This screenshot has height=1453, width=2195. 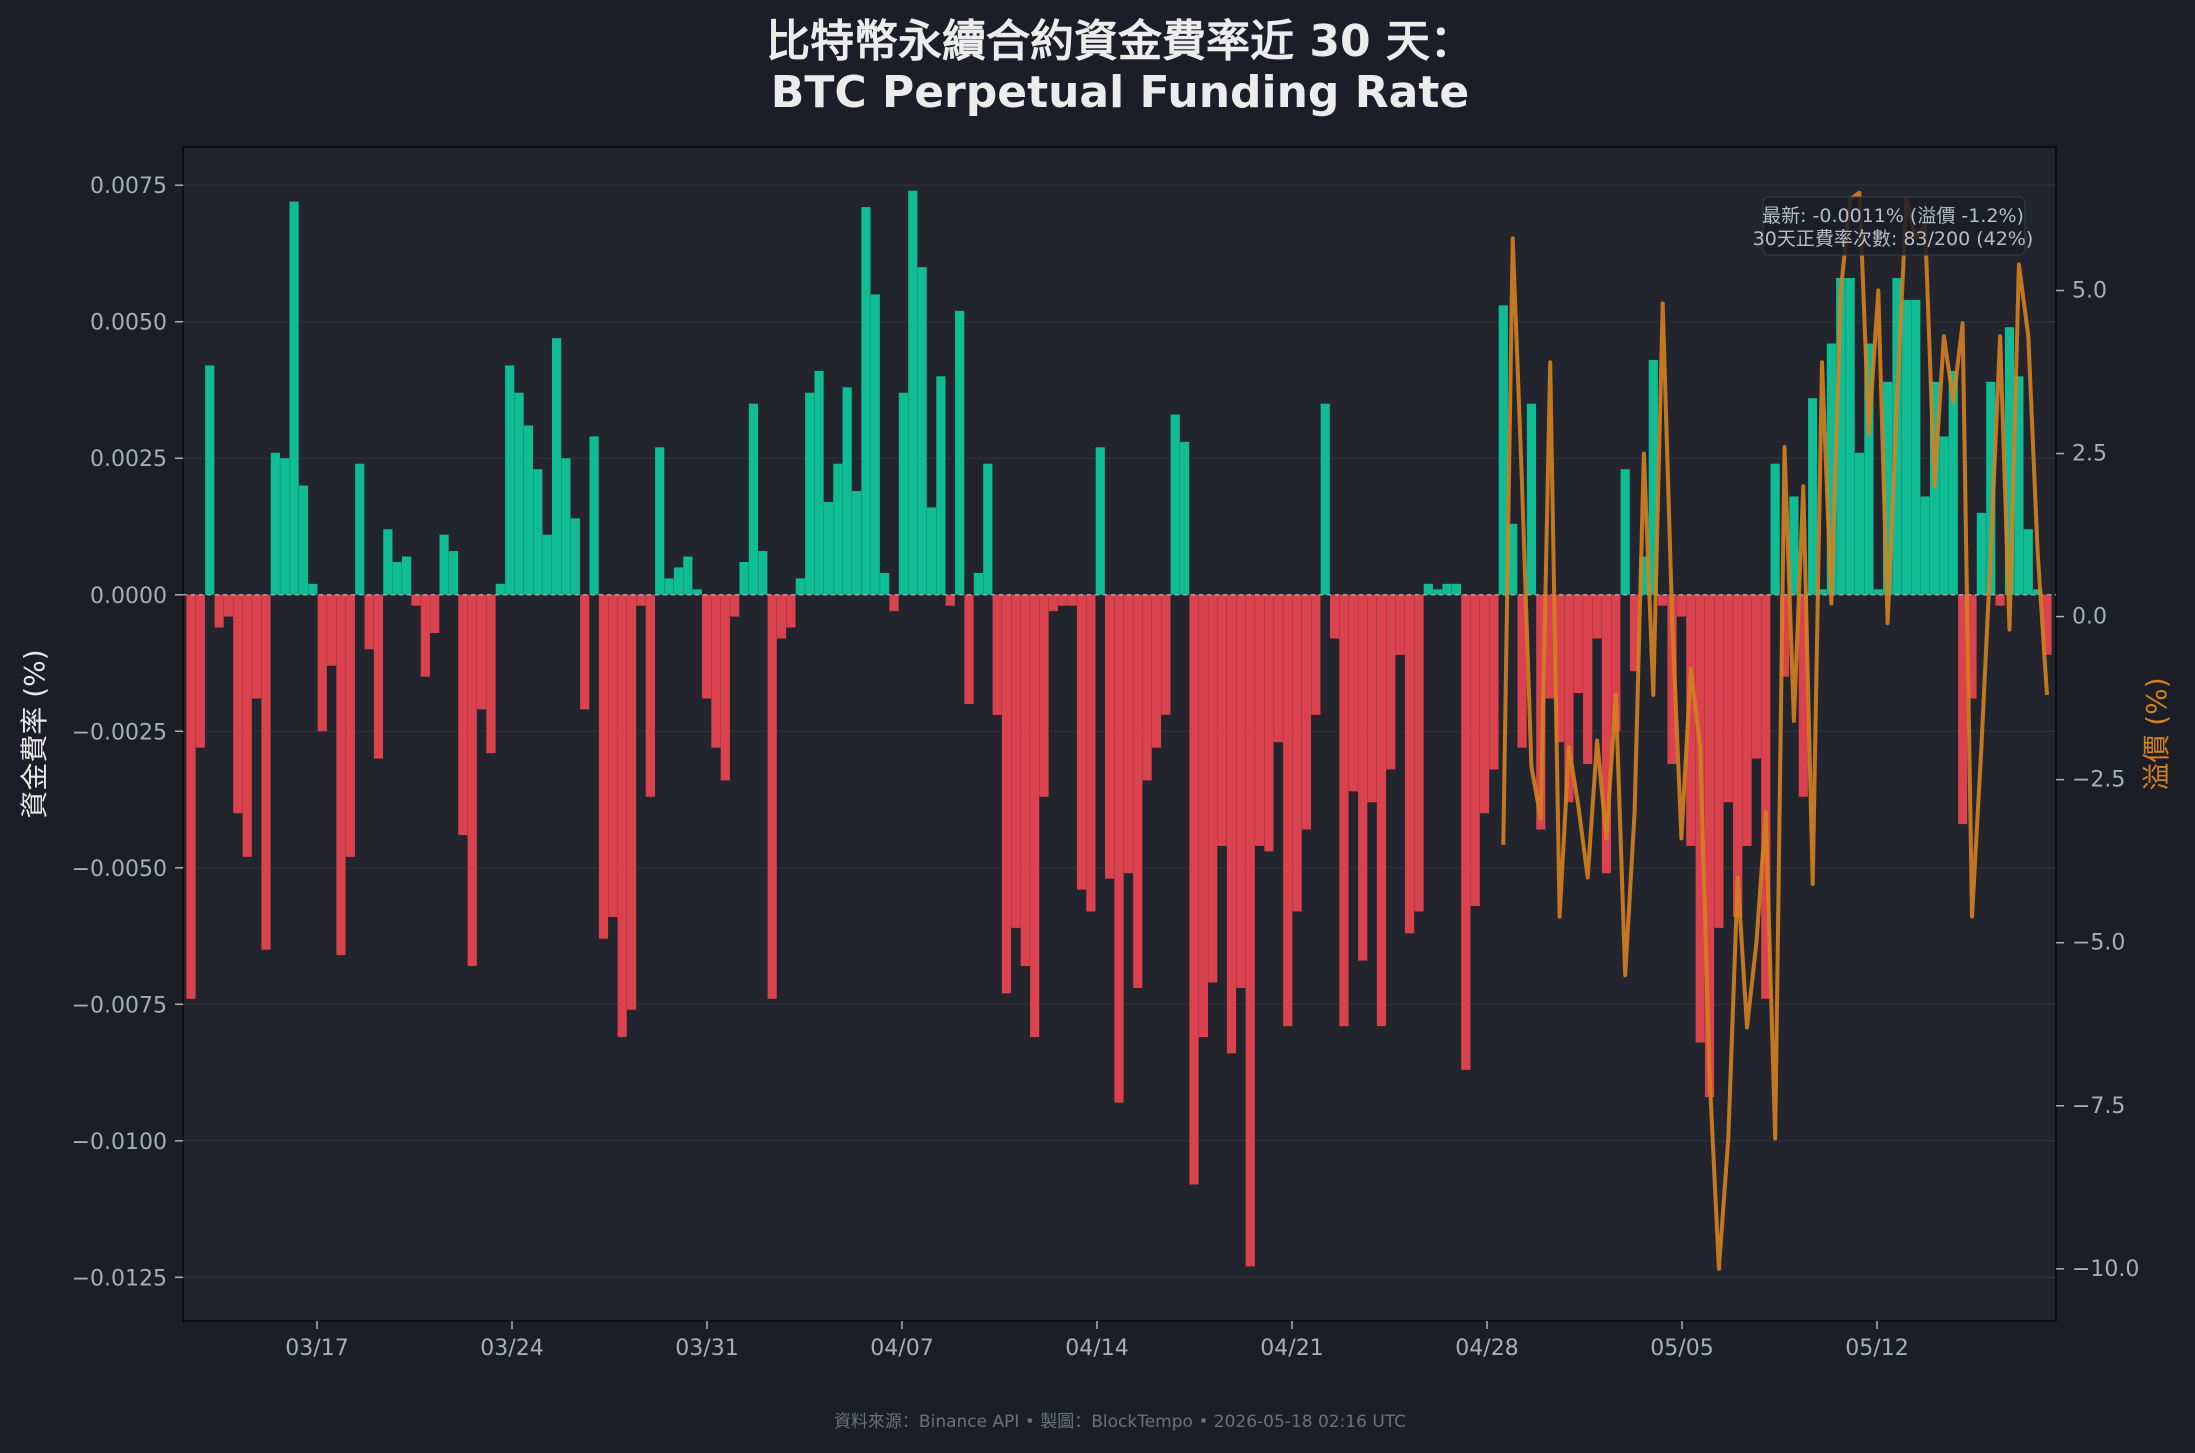 I want to click on x-tick-label: 04/14, so click(x=1096, y=1348).